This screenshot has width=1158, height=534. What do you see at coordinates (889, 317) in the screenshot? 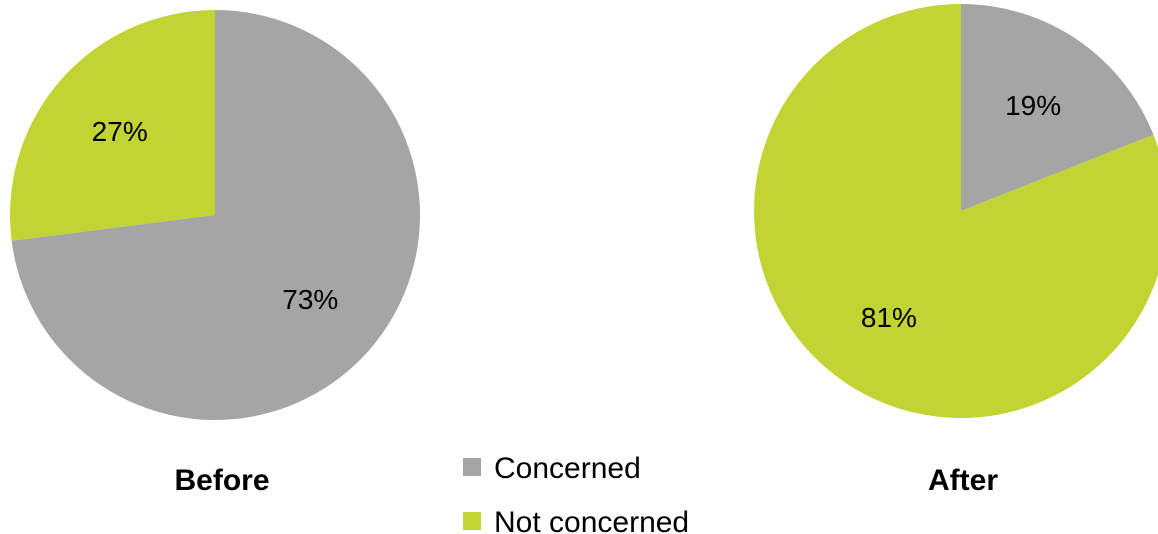
I see `data-label-after-not-concerned: 81%` at bounding box center [889, 317].